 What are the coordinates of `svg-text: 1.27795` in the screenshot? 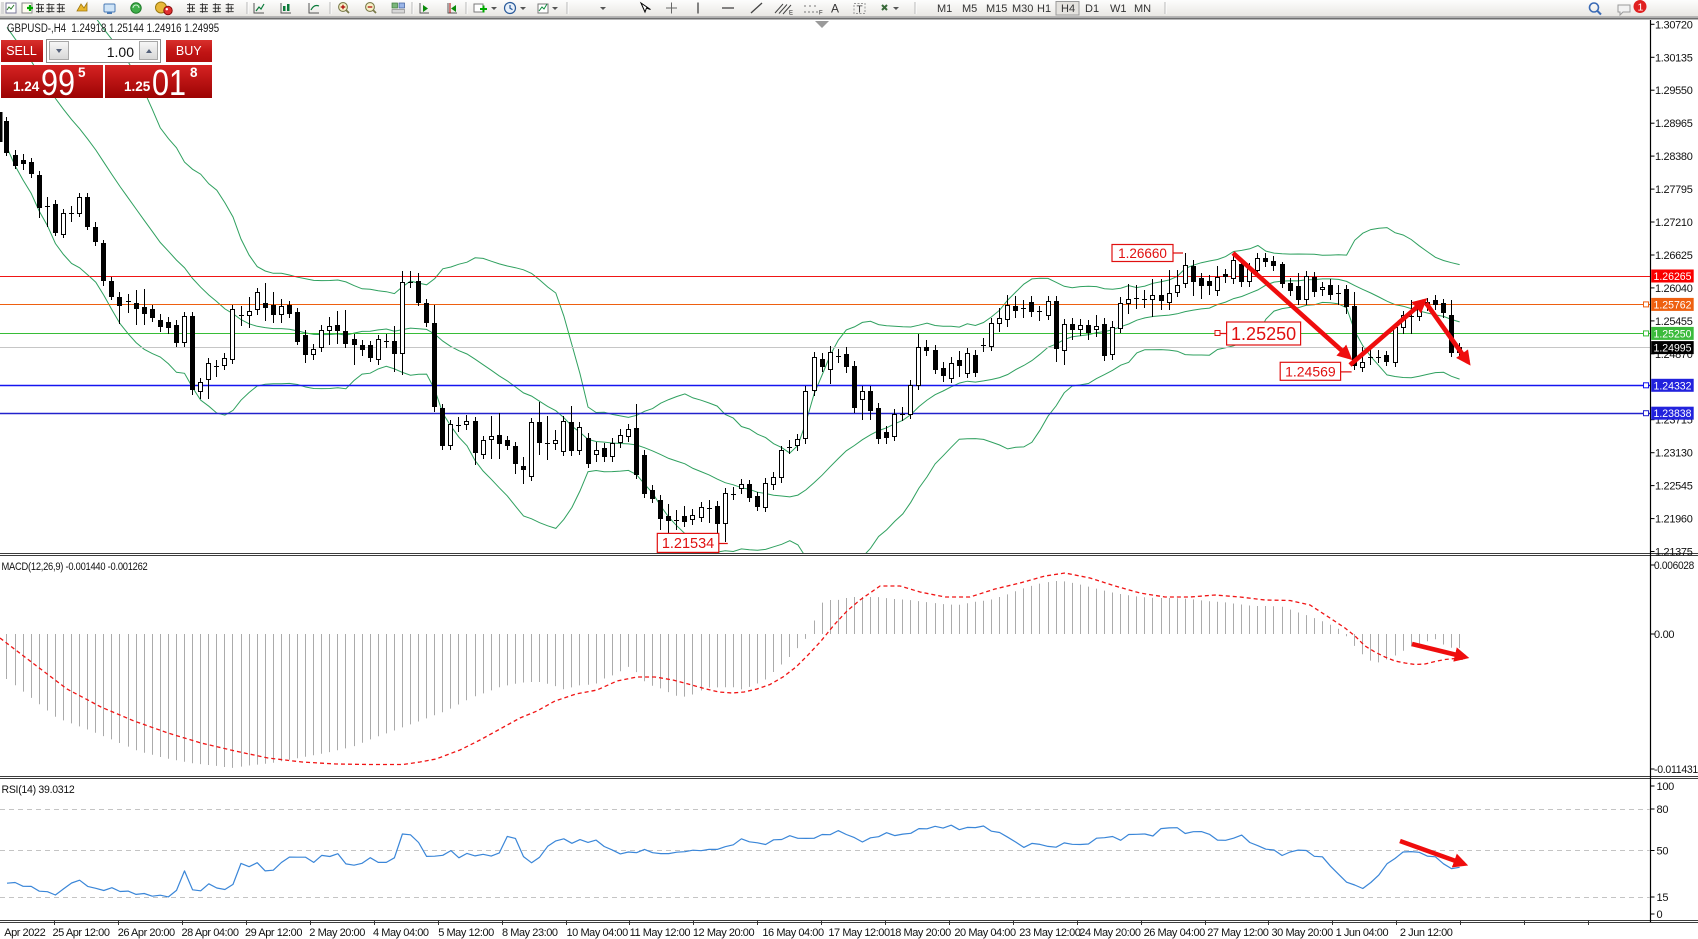 It's located at (1674, 190).